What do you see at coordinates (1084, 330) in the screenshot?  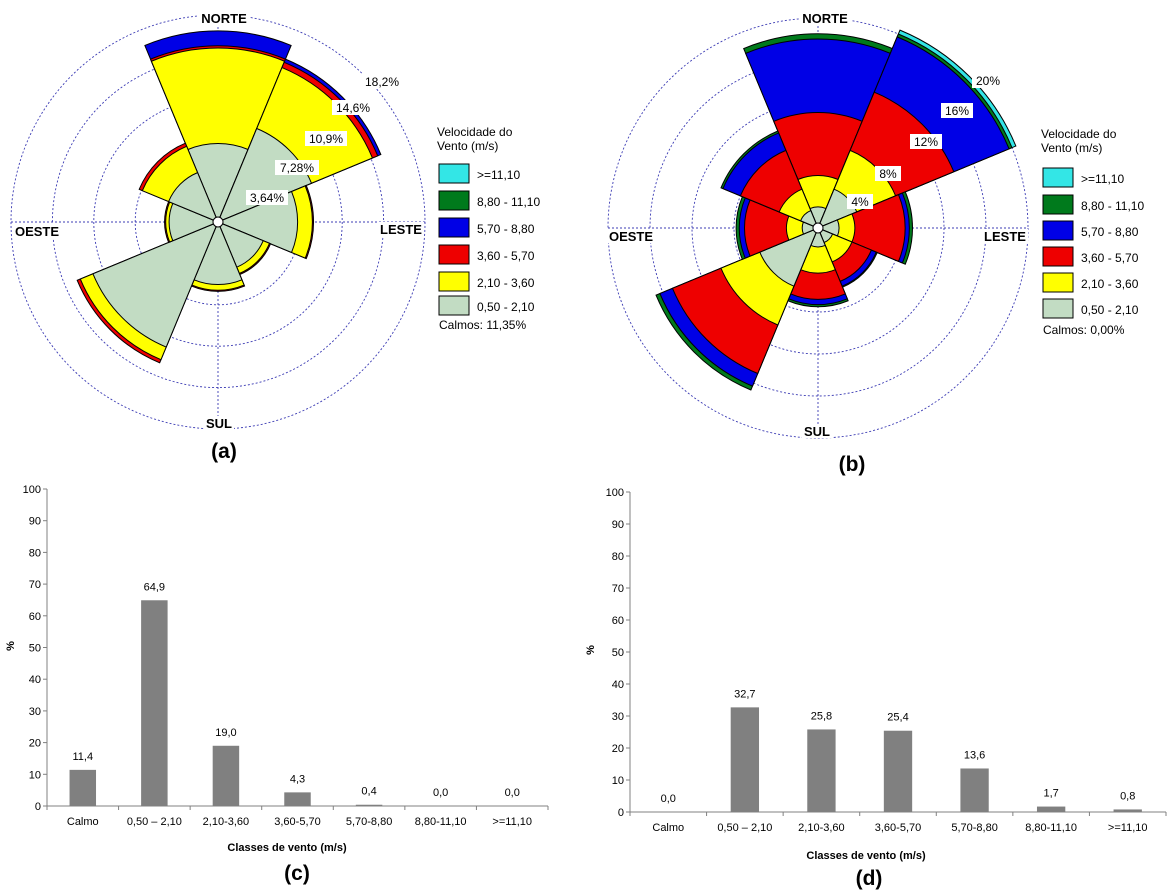 I see `rose-b-calm-text: Calmos: 0,00%` at bounding box center [1084, 330].